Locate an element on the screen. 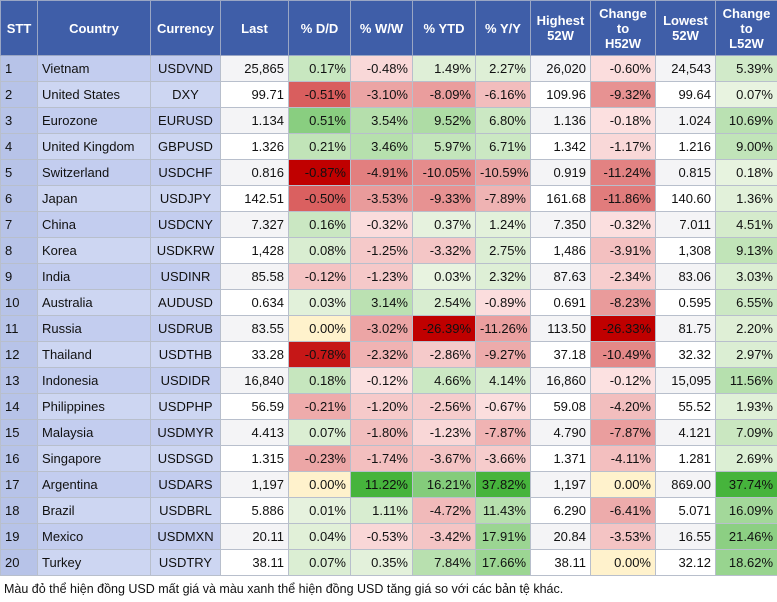 The width and height of the screenshot is (777, 602). cell: 5.39% is located at coordinates (746, 68).